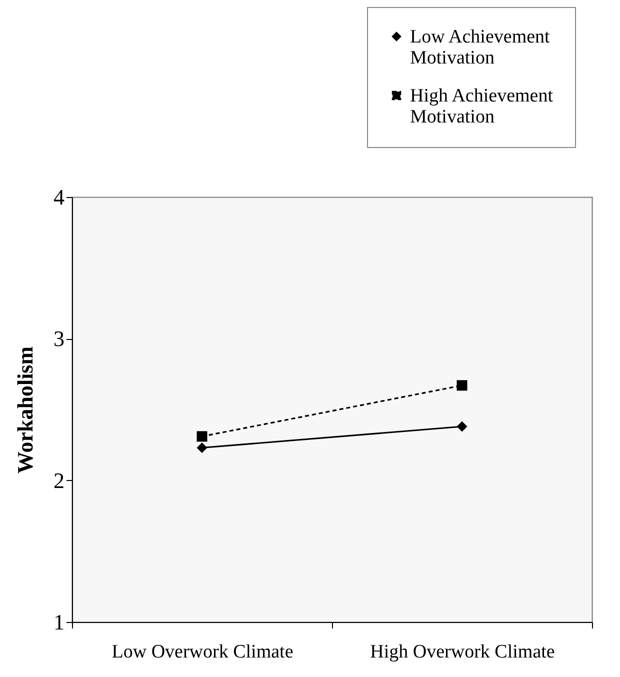 The height and width of the screenshot is (677, 620). I want to click on y-tick-label: 3, so click(59, 339).